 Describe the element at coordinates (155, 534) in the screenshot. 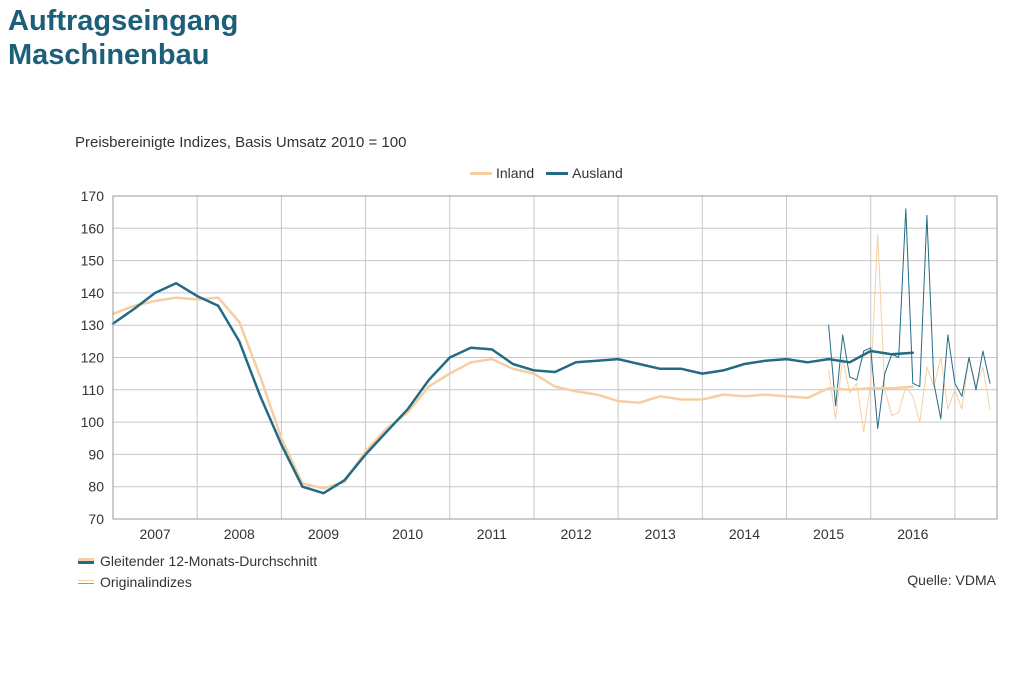

I see `x-tick-label: 2007` at that location.